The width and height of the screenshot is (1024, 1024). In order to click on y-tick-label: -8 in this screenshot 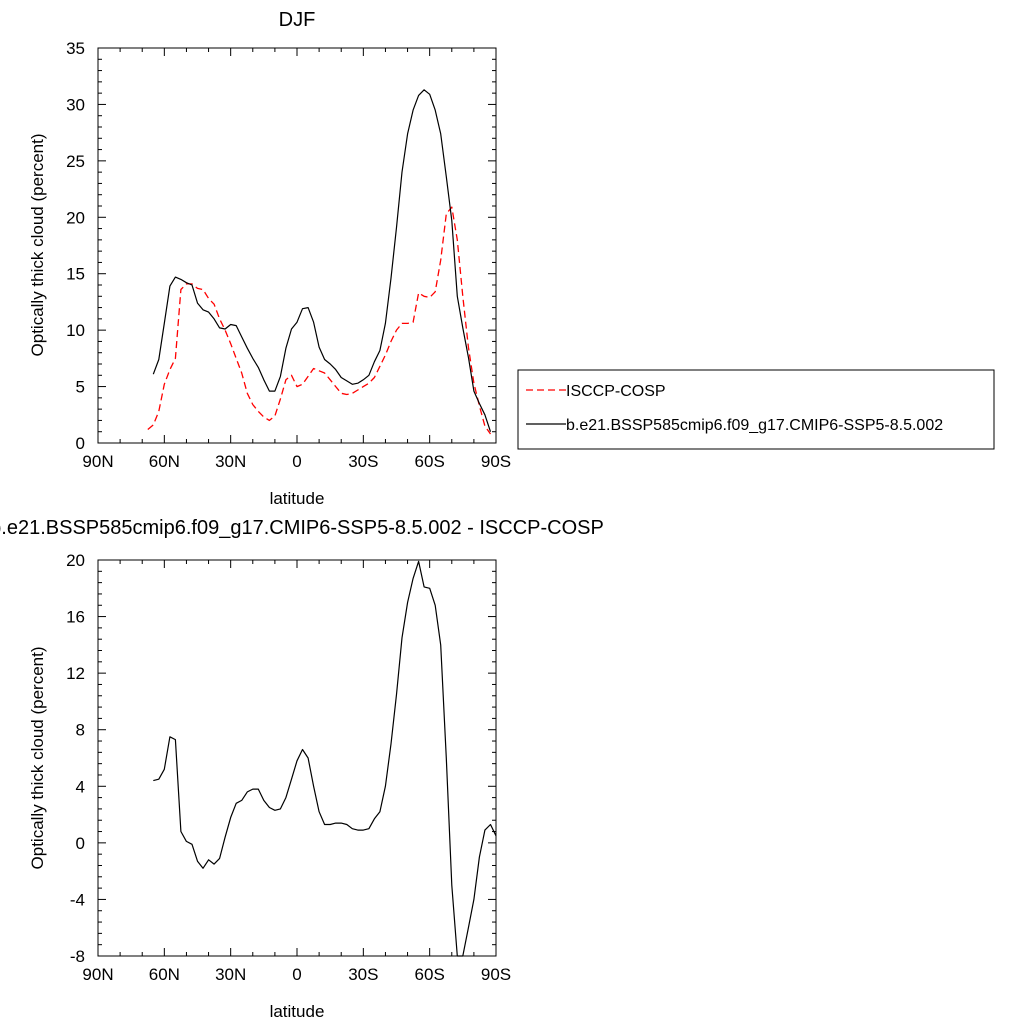, I will do `click(77, 956)`.